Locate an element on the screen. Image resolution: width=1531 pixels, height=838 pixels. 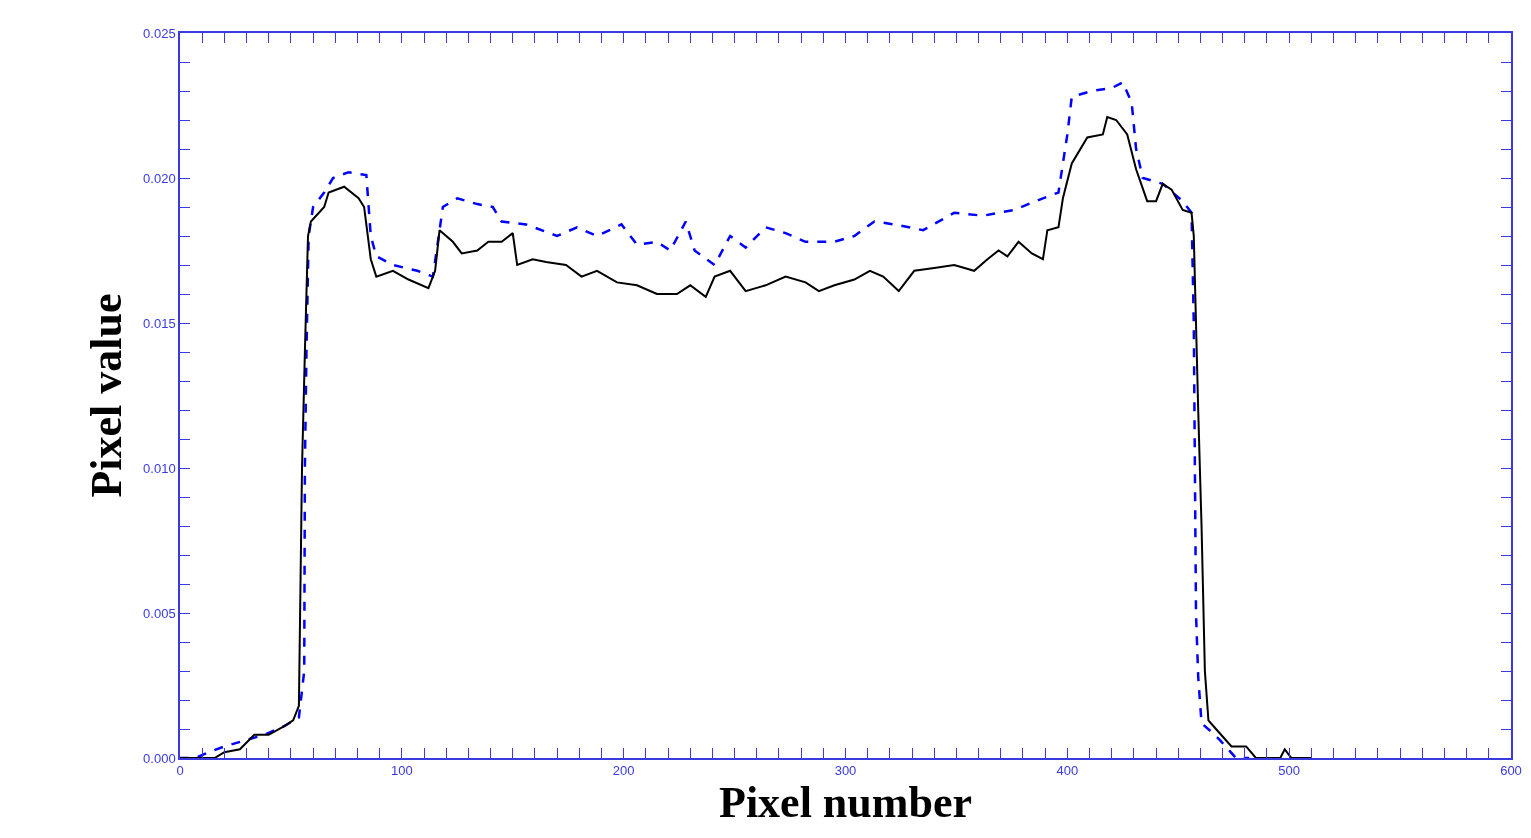
y-tick-label: 0.000 is located at coordinates (159, 758).